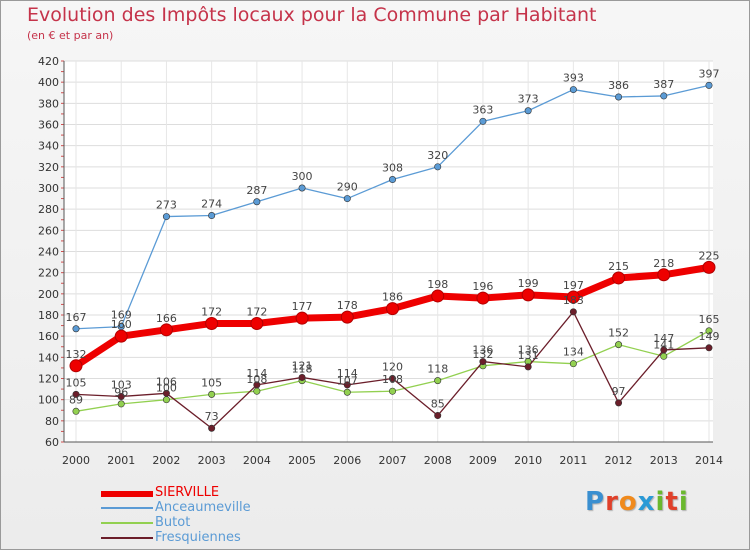 Image resolution: width=750 pixels, height=550 pixels. Describe the element at coordinates (618, 266) in the screenshot. I see `data-label: 215` at that location.